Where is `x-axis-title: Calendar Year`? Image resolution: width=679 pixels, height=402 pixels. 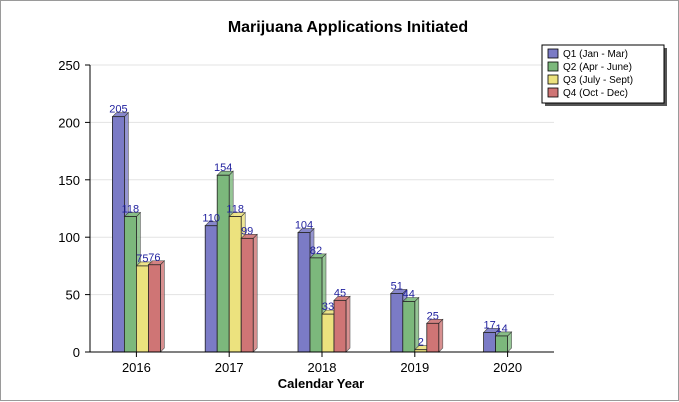 x-axis-title: Calendar Year is located at coordinates (321, 383).